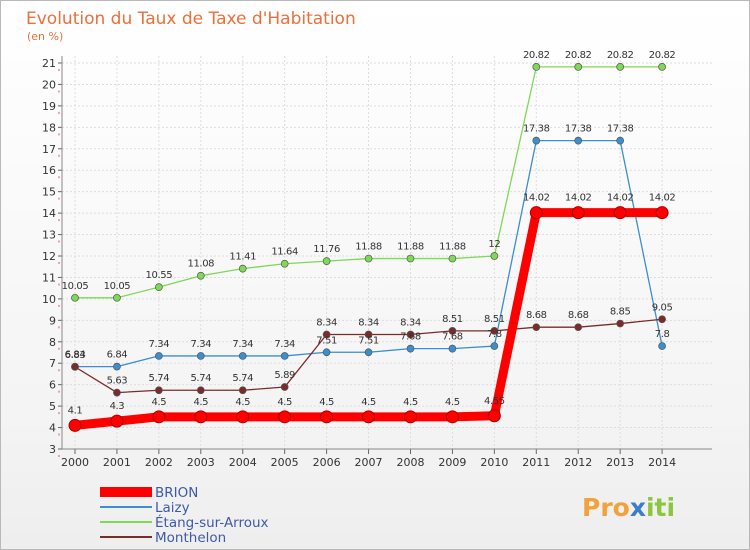 This screenshot has height=550, width=750. I want to click on data-label--tang-sur-arroux: 10.55, so click(159, 275).